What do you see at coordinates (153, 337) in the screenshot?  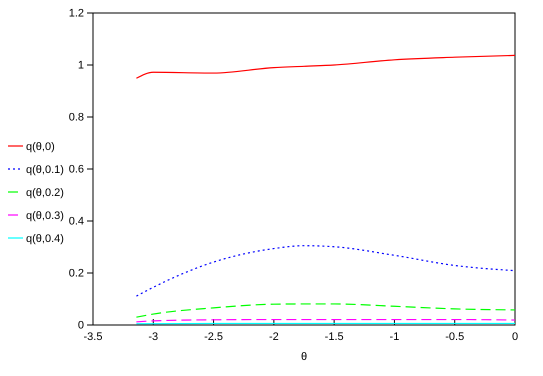 I see `x-tick-label: -3` at bounding box center [153, 337].